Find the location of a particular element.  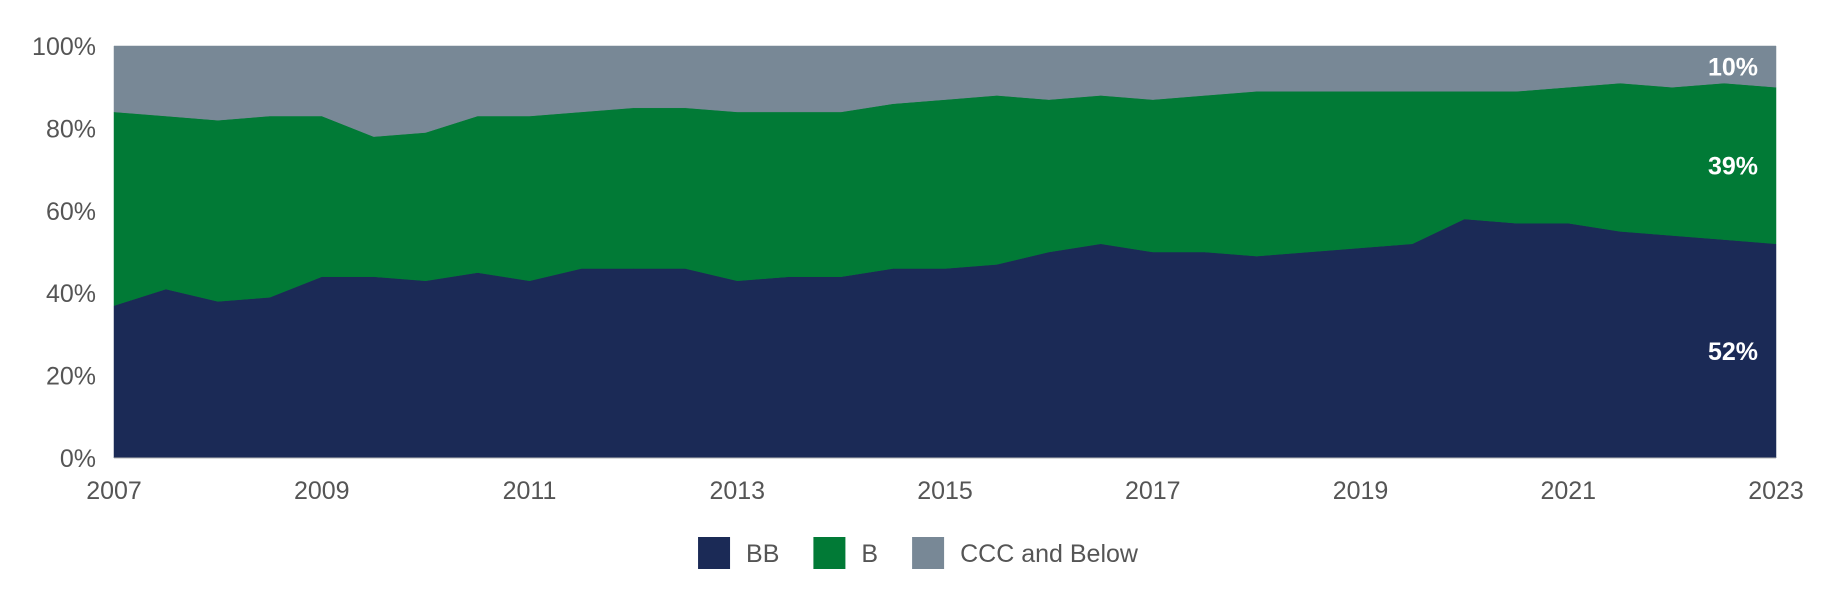

legend: BB B CCC and Below is located at coordinates (918, 553).